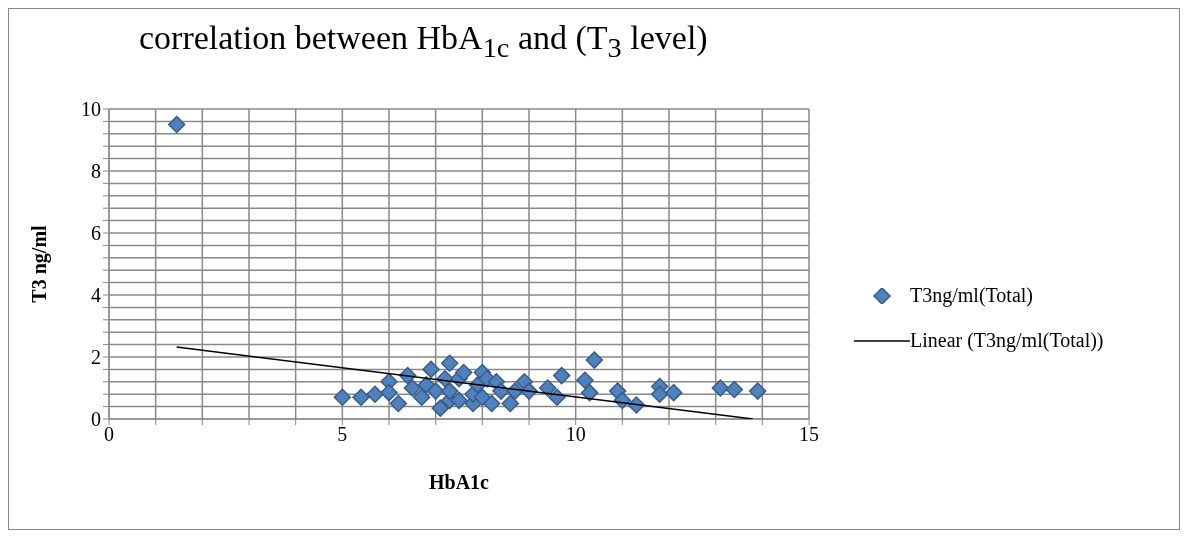  What do you see at coordinates (1007, 340) in the screenshot?
I see `legend-label: Linear (T3ng/ml(Total))` at bounding box center [1007, 340].